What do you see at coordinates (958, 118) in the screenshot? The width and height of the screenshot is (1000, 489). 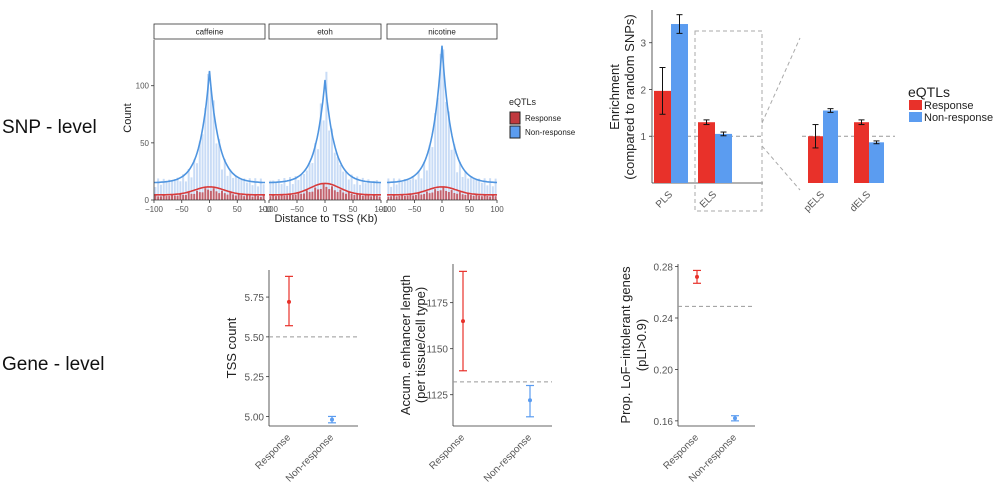 I see `legend-label-non-response: Non-response` at bounding box center [958, 118].